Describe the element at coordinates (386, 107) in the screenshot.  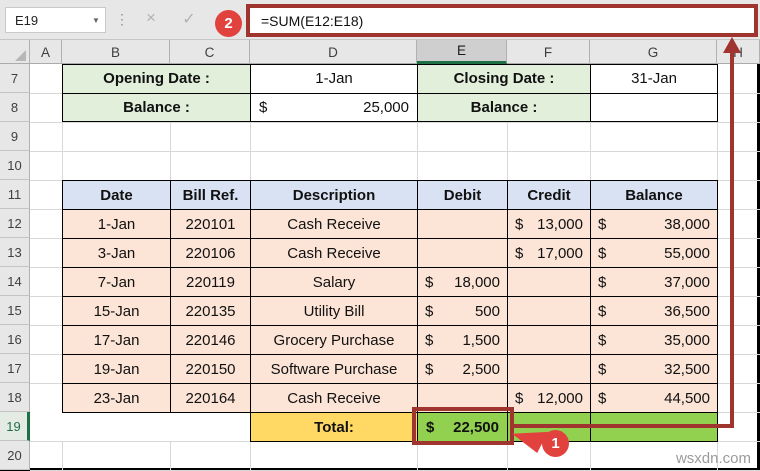
I see `opening-balance-value: 25,000` at that location.